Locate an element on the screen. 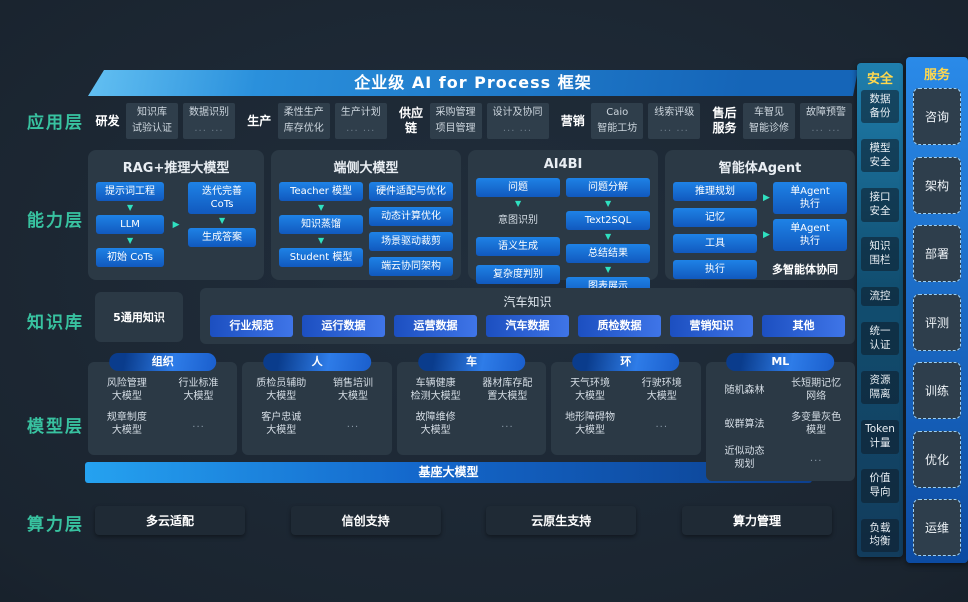 This screenshot has width=968, height=602. panel-title: 端侧大模型 is located at coordinates (366, 168).